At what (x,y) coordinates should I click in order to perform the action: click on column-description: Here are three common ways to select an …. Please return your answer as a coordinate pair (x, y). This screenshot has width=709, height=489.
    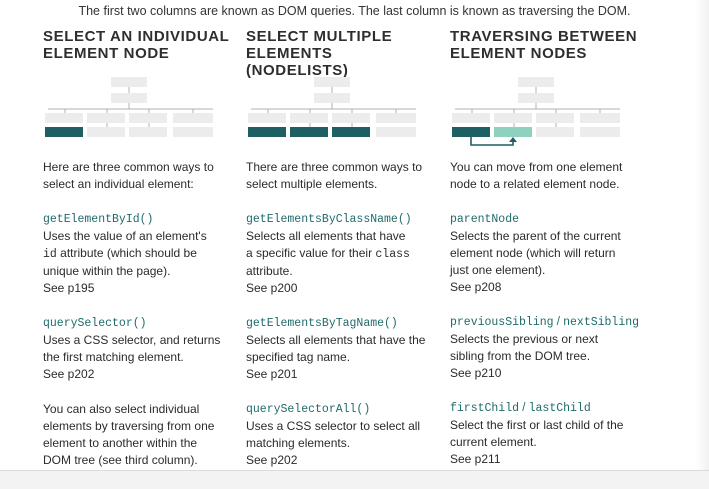
    Looking at the image, I should click on (128, 175).